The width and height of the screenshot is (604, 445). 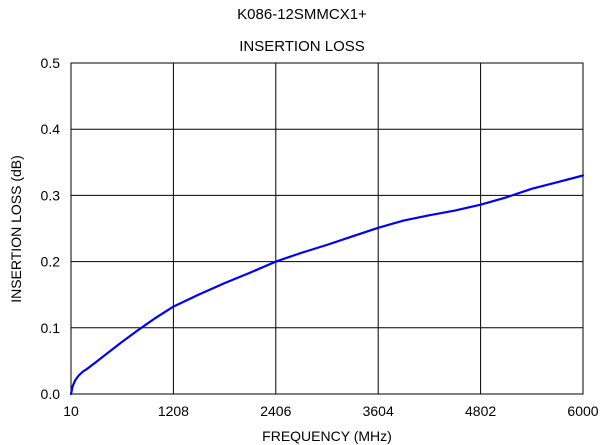 What do you see at coordinates (51, 328) in the screenshot?
I see `y-tick-label: 0.1` at bounding box center [51, 328].